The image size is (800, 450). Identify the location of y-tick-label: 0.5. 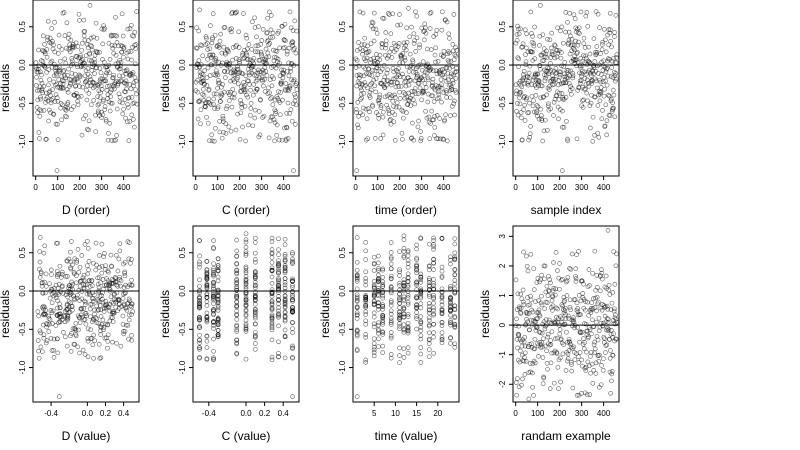
(22, 27).